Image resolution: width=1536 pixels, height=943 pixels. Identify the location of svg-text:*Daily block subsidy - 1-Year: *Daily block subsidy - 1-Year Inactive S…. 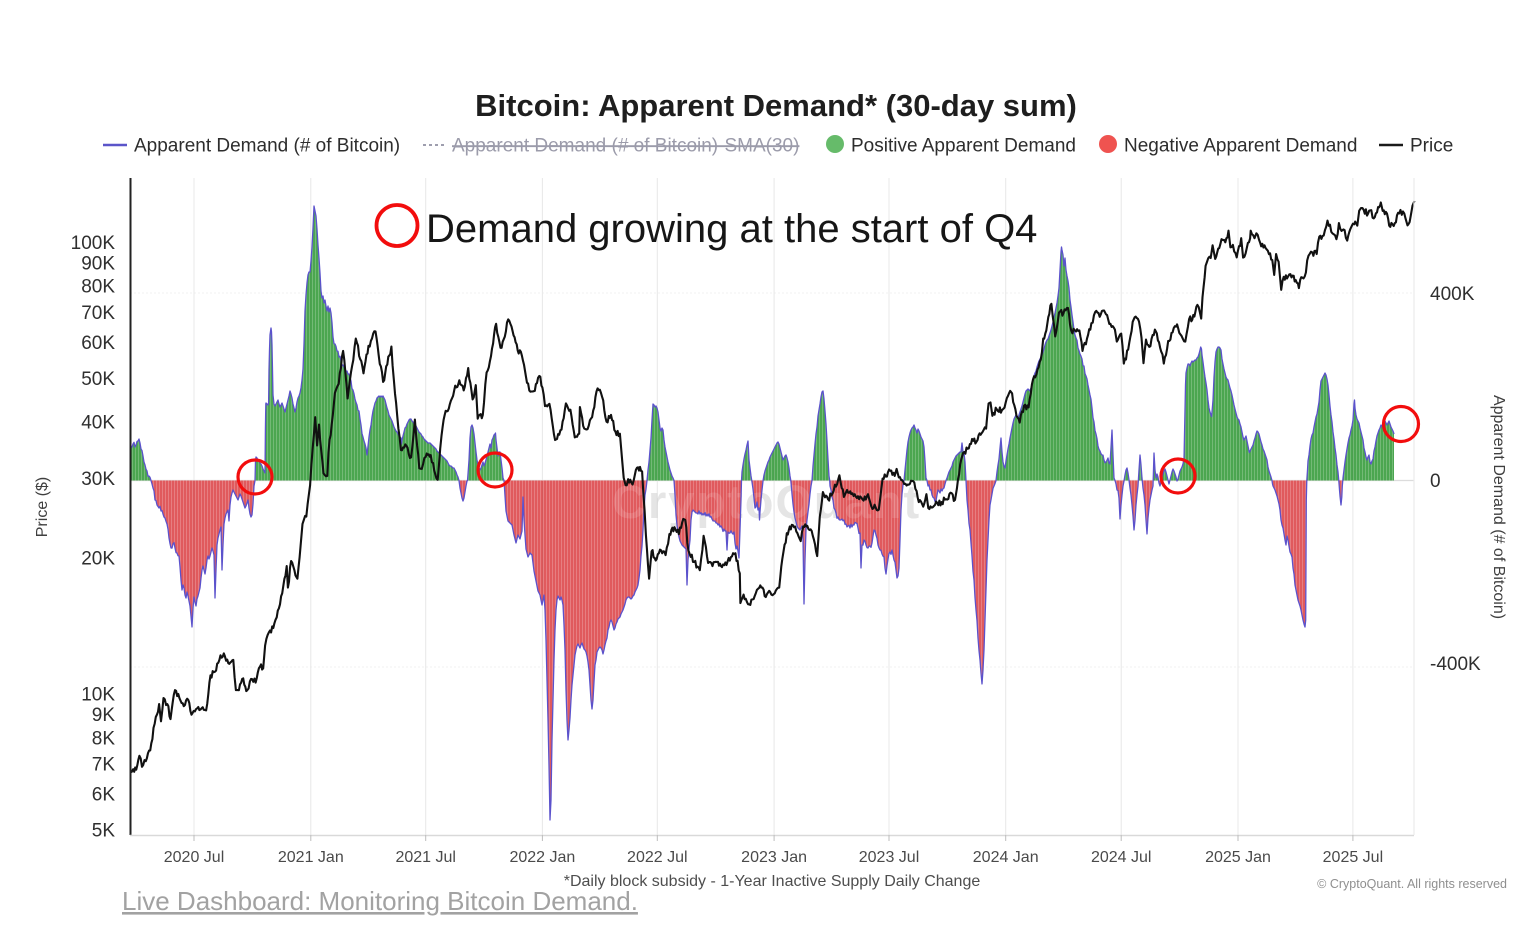
(772, 881).